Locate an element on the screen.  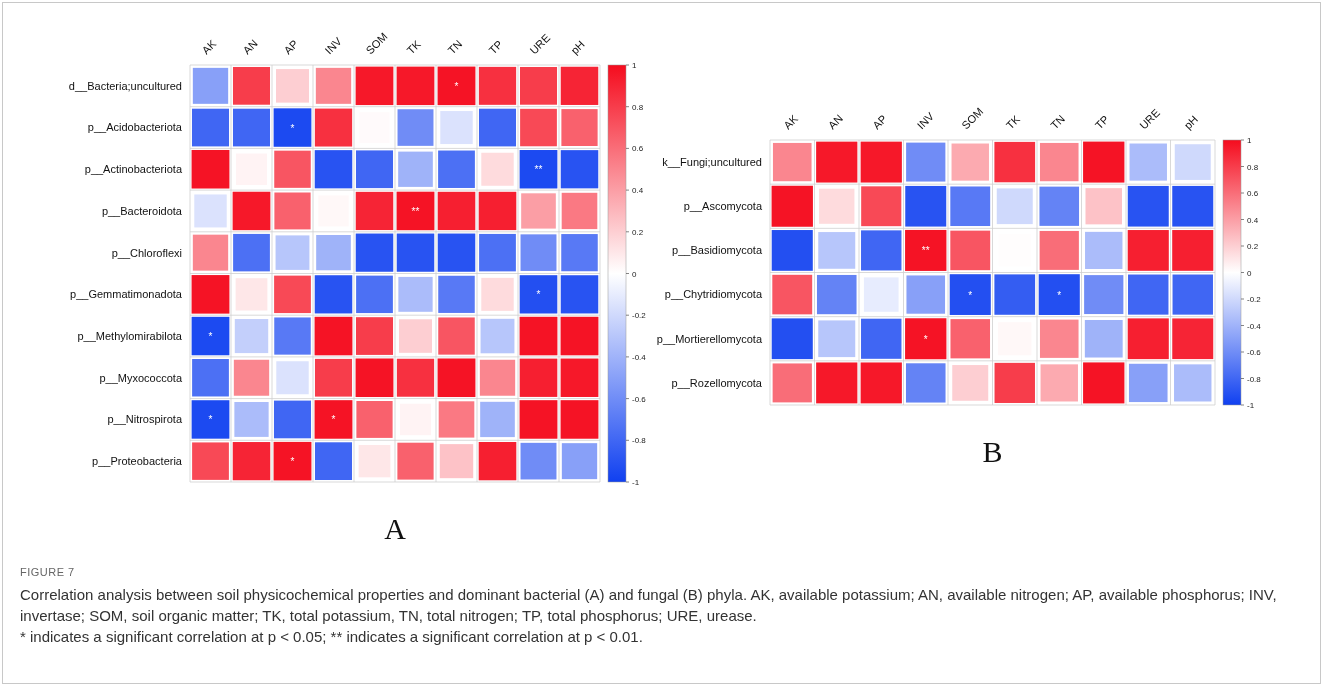
y-tick-label: p__Ascomycota is located at coordinates (723, 206).